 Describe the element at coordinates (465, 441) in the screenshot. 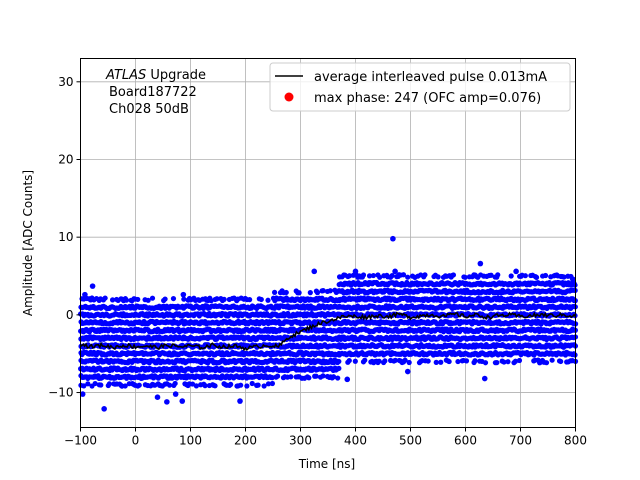

I see `x-tick-label: 600` at that location.